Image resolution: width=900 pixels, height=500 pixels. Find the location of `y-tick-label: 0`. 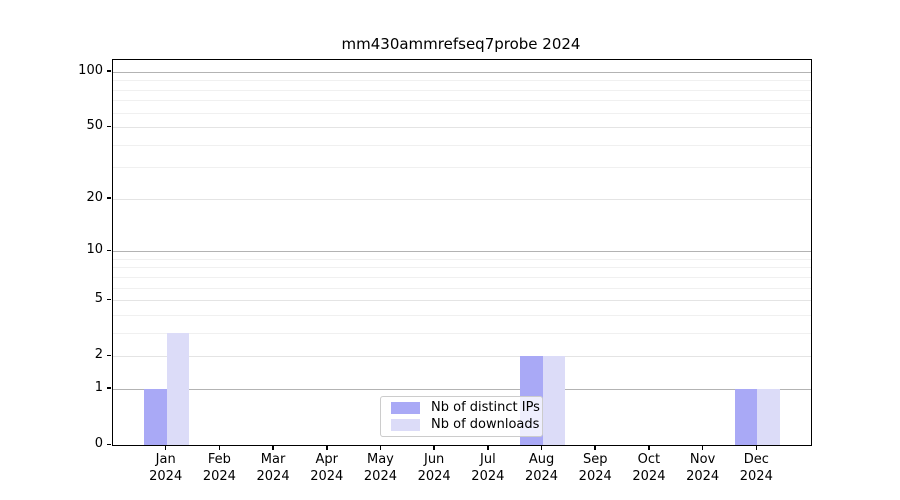

y-tick-label: 0 is located at coordinates (98, 443).